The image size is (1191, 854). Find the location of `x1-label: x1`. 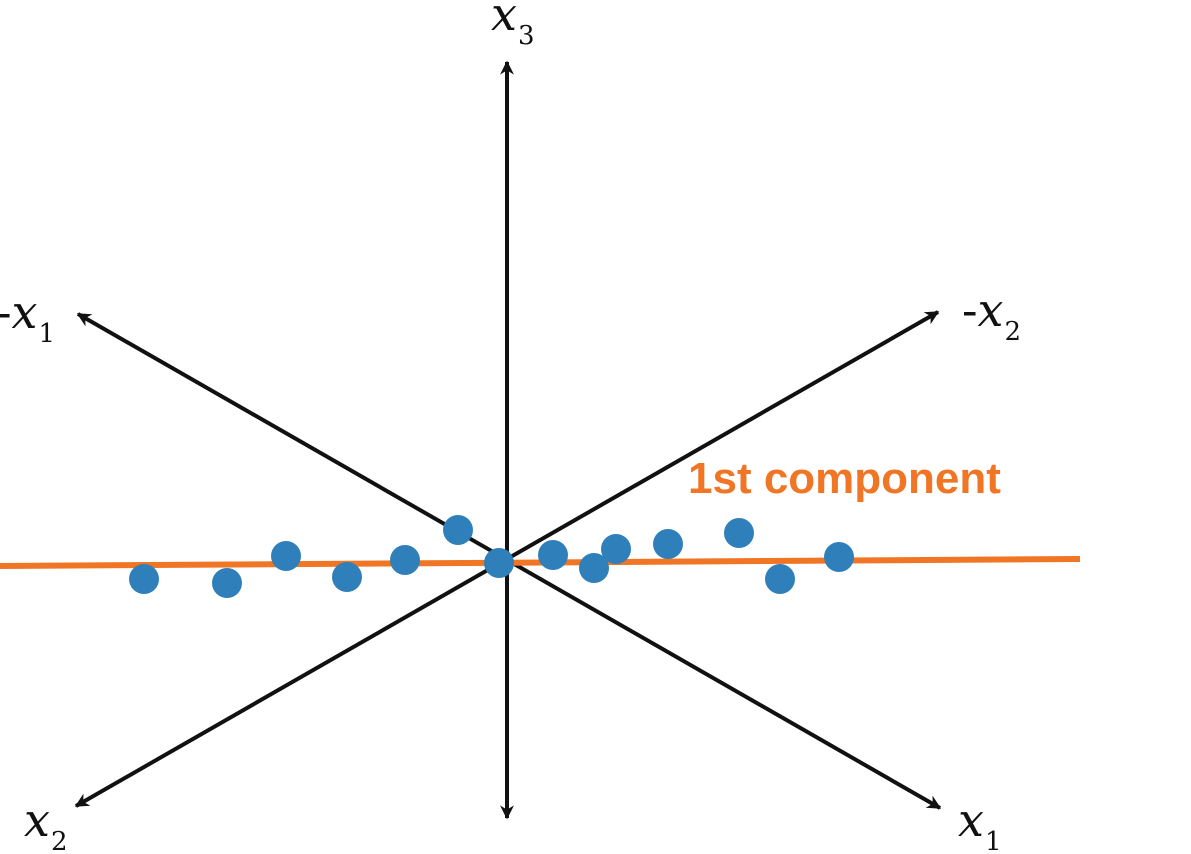

x1-label: x1 is located at coordinates (980, 823).